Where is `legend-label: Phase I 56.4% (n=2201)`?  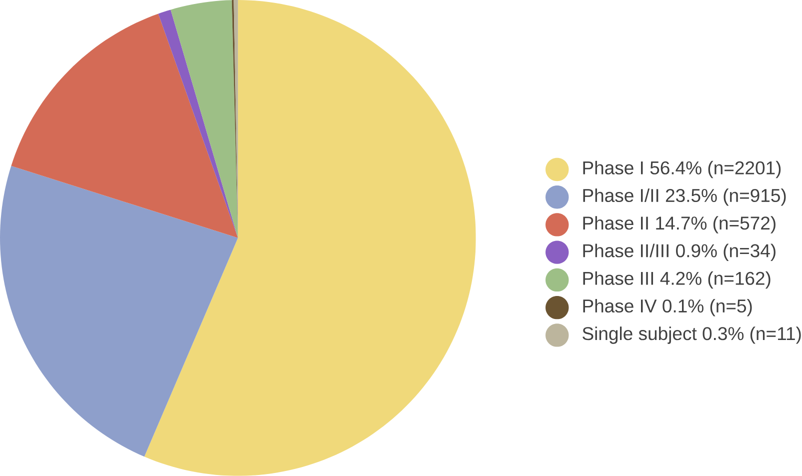 legend-label: Phase I 56.4% (n=2201) is located at coordinates (682, 169).